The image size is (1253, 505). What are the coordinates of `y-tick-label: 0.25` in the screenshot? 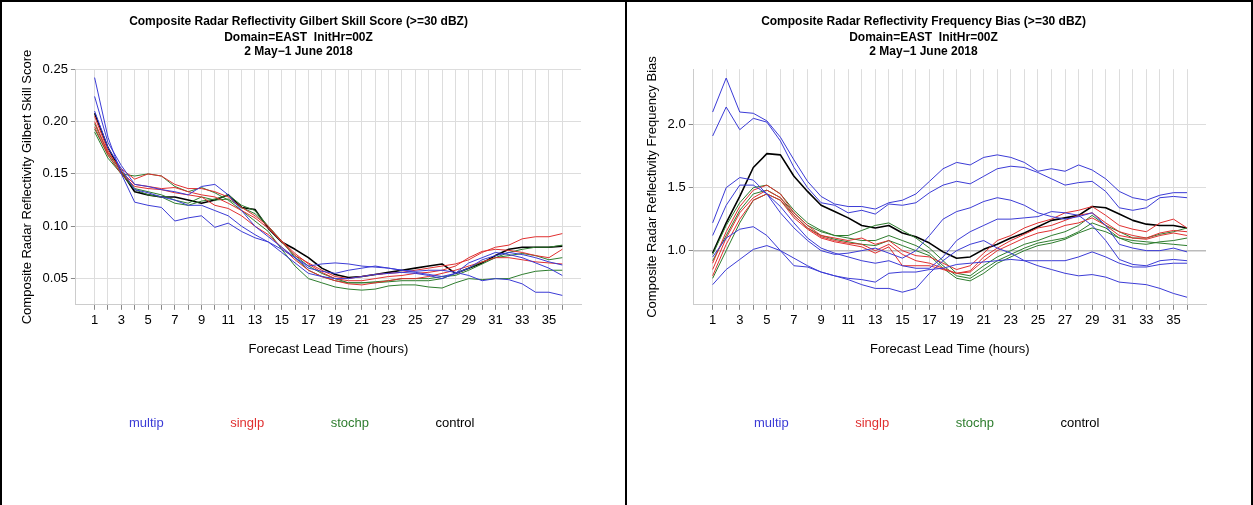 It's located at (55, 68).